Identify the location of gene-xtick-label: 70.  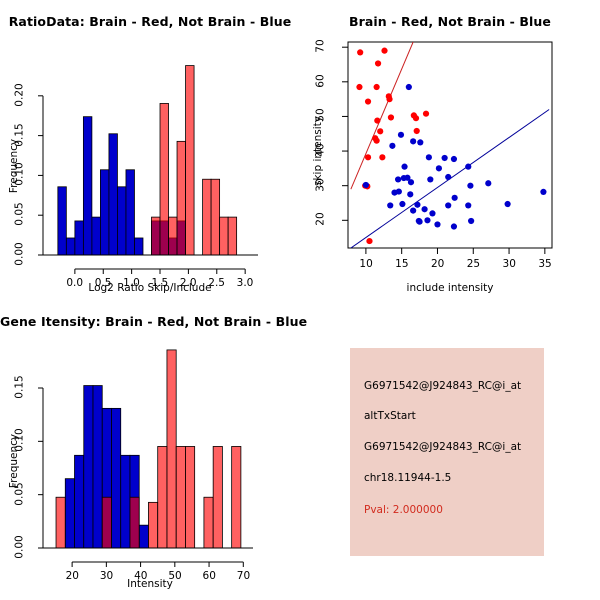
(243, 576).